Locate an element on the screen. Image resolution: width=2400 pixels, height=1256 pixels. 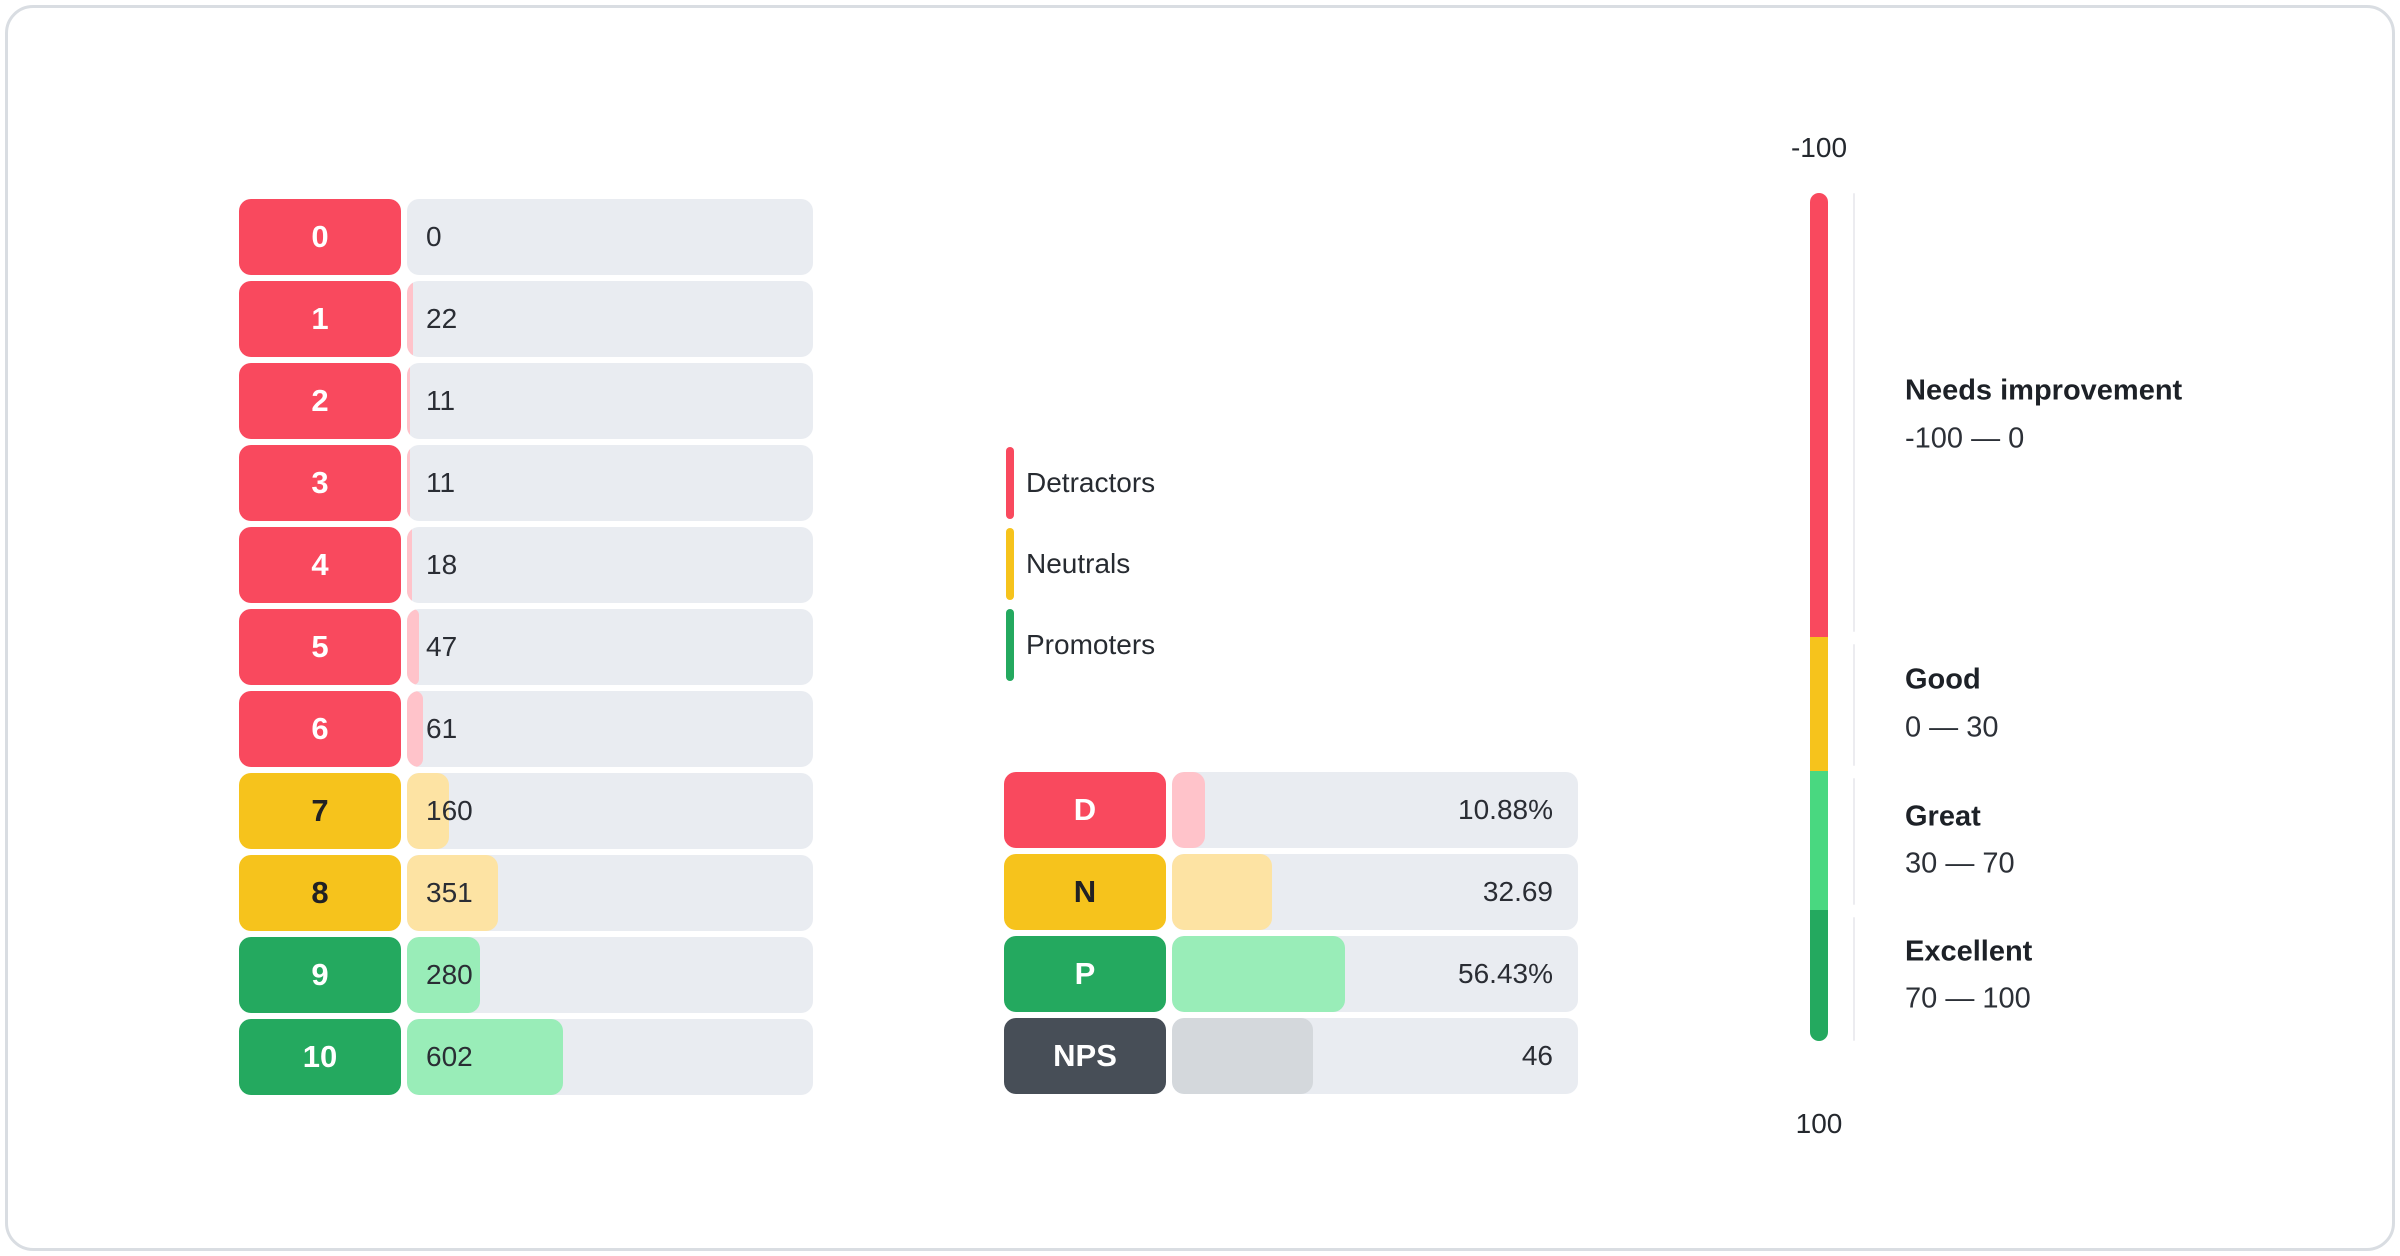
bar-row: 3 11 is located at coordinates (526, 483).